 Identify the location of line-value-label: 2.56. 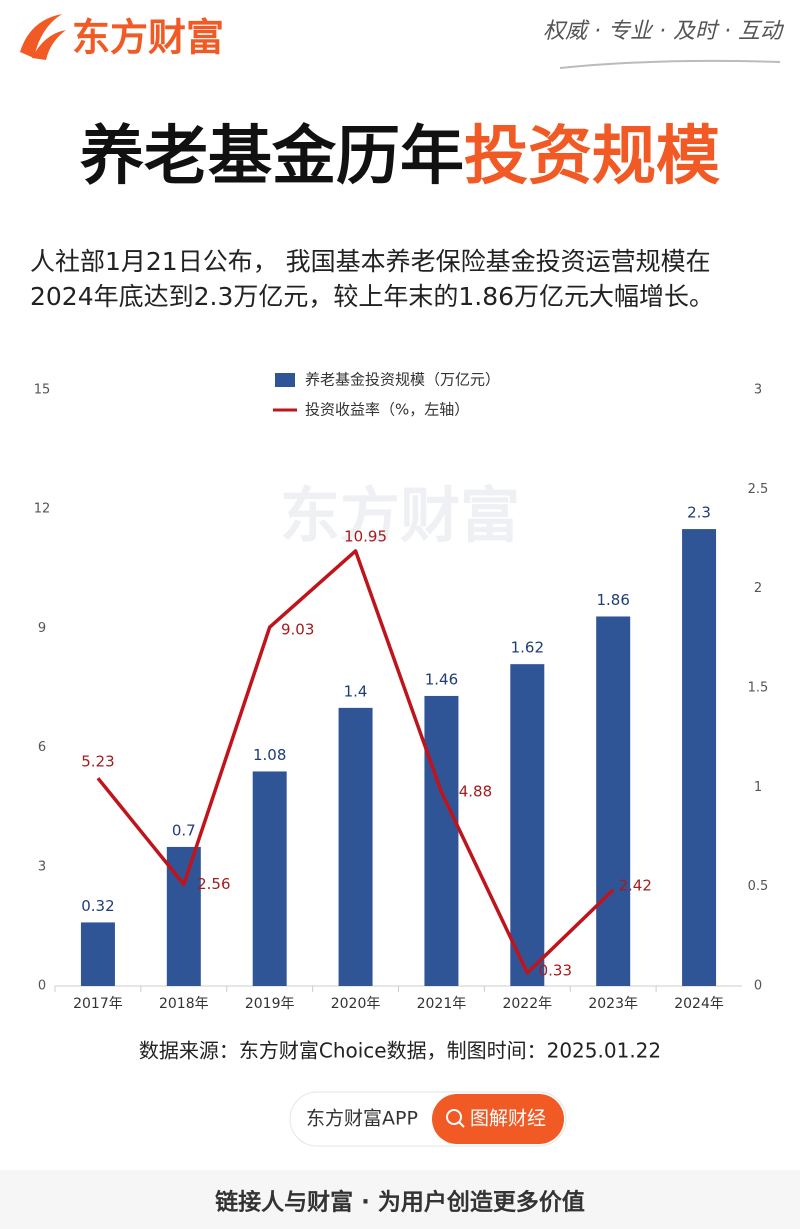
(213, 884).